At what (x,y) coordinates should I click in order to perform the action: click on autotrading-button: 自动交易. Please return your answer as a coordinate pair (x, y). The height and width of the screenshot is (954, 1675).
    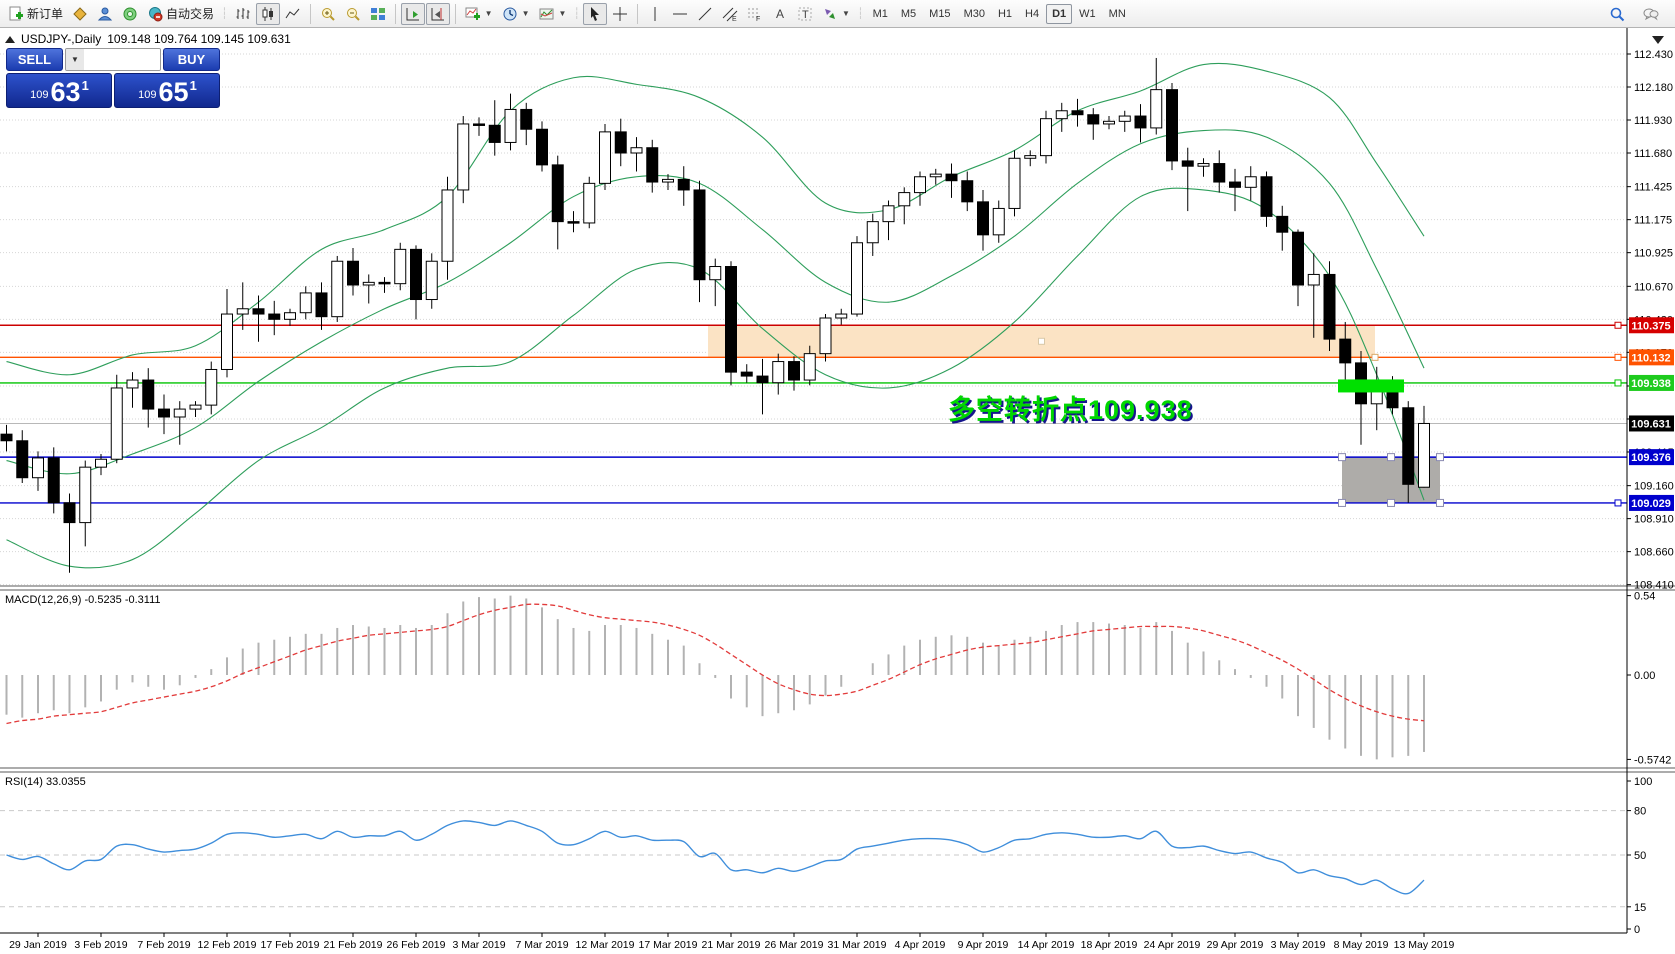
    Looking at the image, I should click on (180, 14).